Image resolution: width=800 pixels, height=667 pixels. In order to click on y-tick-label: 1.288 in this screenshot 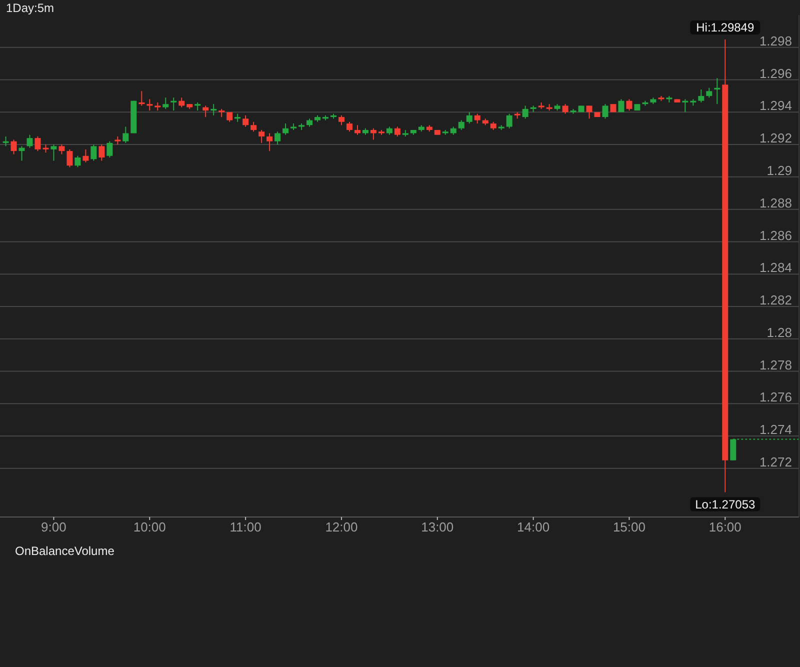, I will do `click(775, 202)`.